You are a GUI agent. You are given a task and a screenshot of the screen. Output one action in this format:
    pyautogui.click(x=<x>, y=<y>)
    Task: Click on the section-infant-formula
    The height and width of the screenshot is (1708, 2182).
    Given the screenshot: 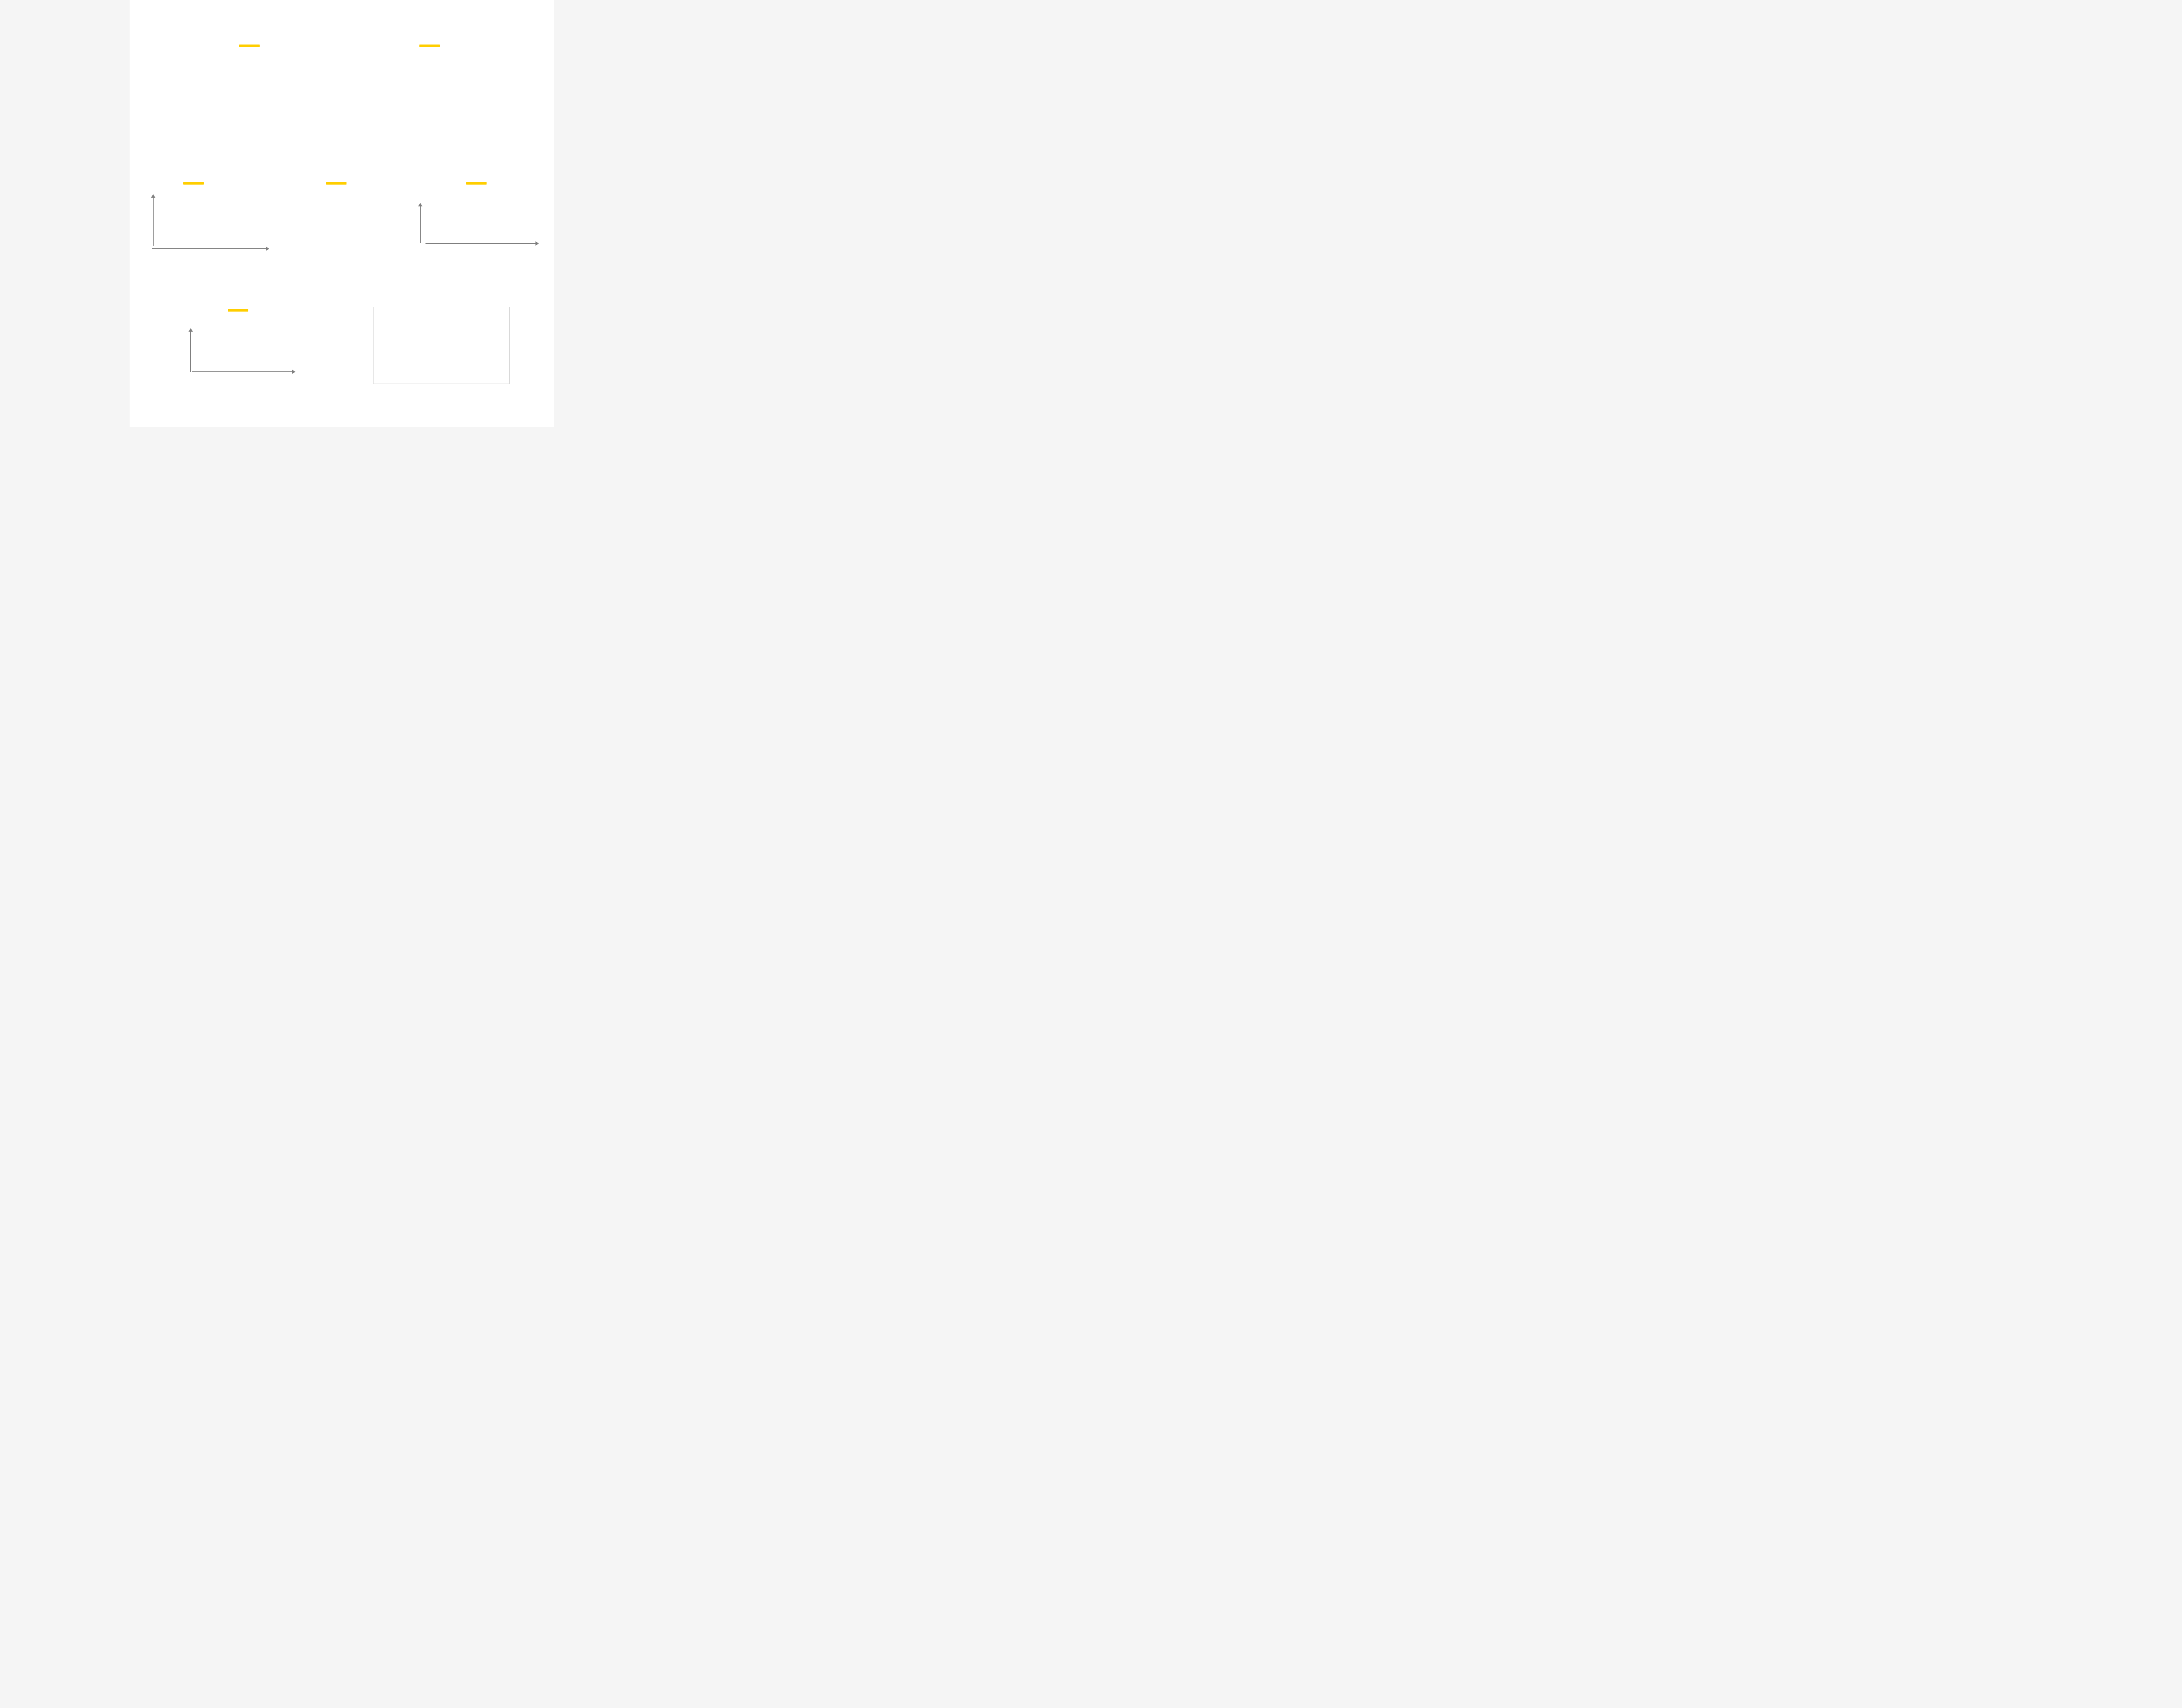 What is the action you would take?
    pyautogui.click(x=451, y=346)
    